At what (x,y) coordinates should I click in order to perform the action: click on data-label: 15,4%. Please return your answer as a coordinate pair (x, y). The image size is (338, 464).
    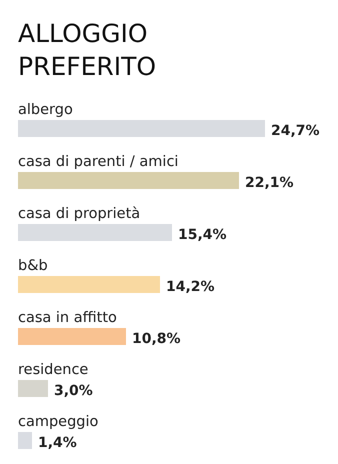
    Looking at the image, I should click on (202, 235).